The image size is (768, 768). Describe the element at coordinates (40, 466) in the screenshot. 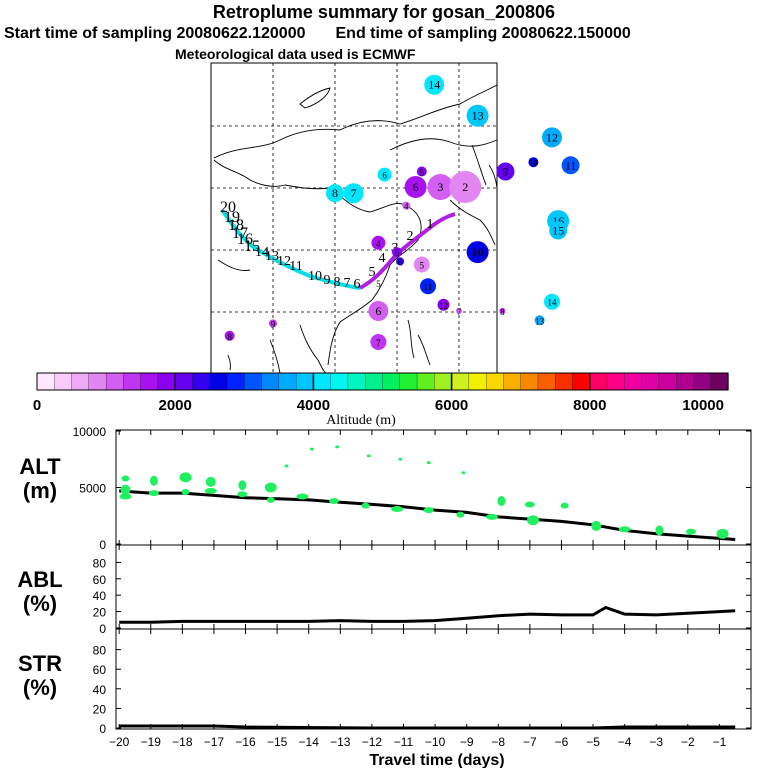

I see `y-axis-label: ALT` at that location.